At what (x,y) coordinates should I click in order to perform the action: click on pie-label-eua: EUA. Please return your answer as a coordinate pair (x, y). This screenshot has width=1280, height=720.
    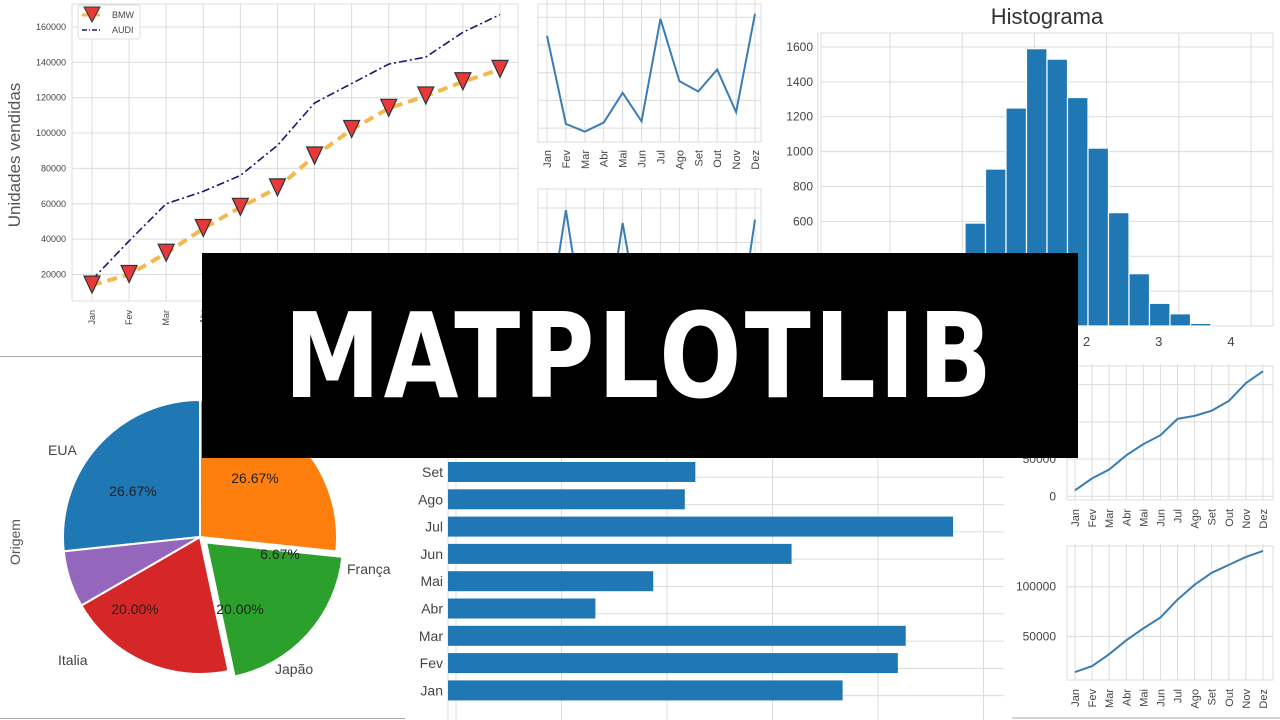
    Looking at the image, I should click on (62, 450).